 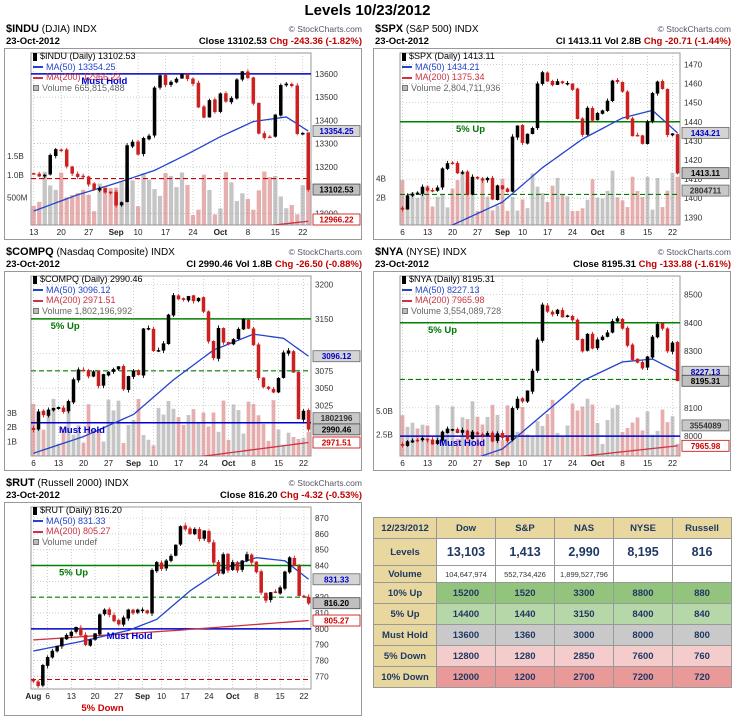 I want to click on table-cell: 12800, so click(x=466, y=656).